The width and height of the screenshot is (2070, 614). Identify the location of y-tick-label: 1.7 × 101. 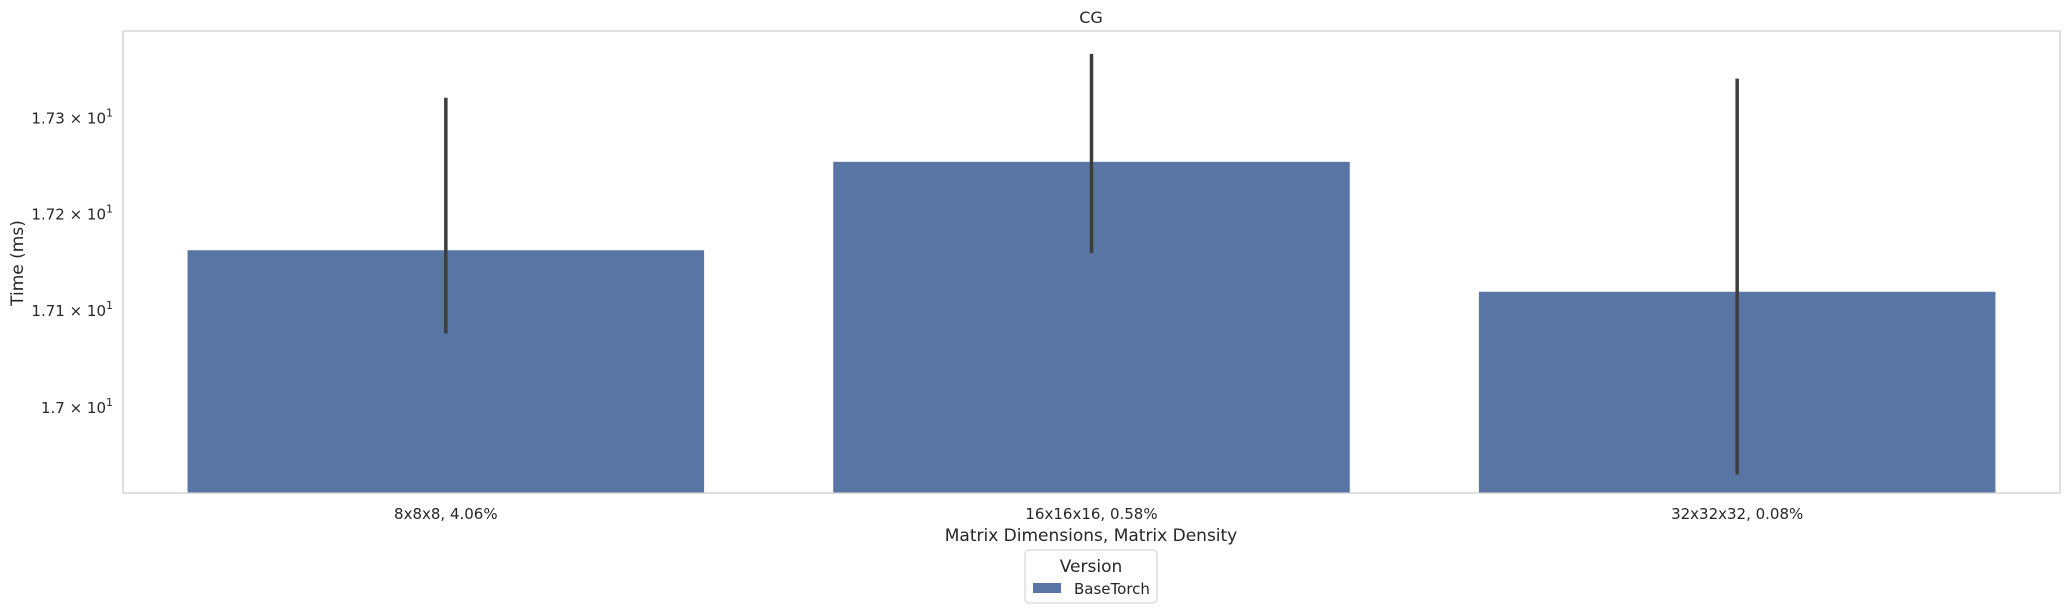
(77, 406).